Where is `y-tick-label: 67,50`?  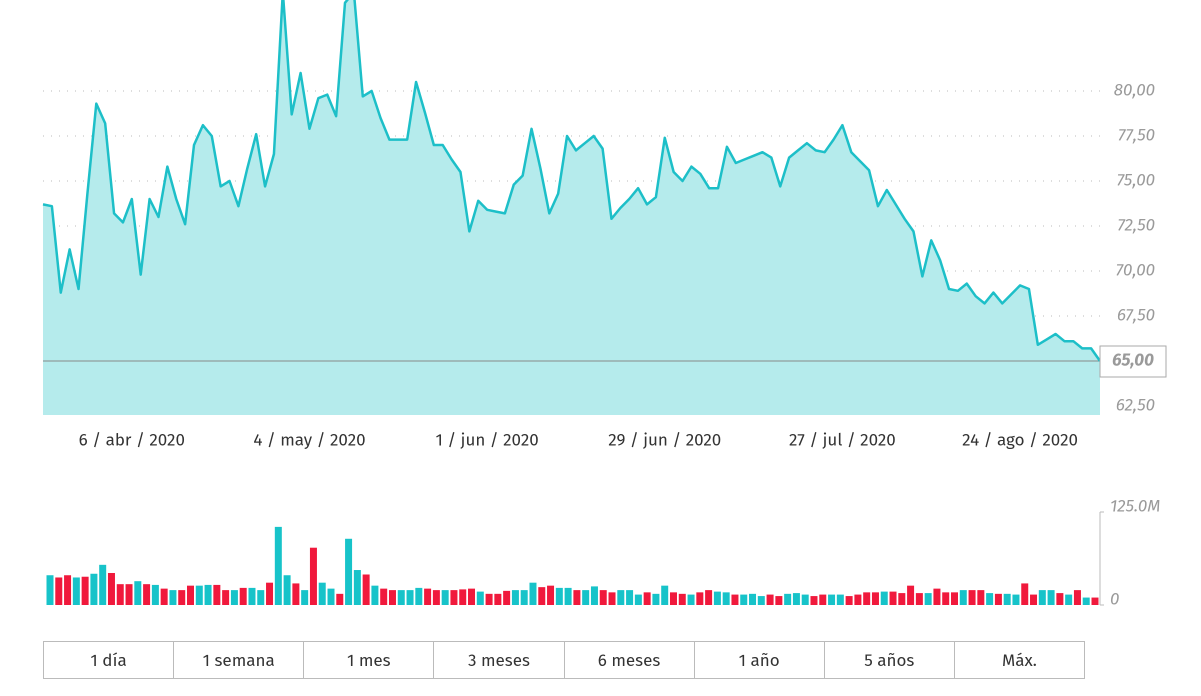 y-tick-label: 67,50 is located at coordinates (1136, 314).